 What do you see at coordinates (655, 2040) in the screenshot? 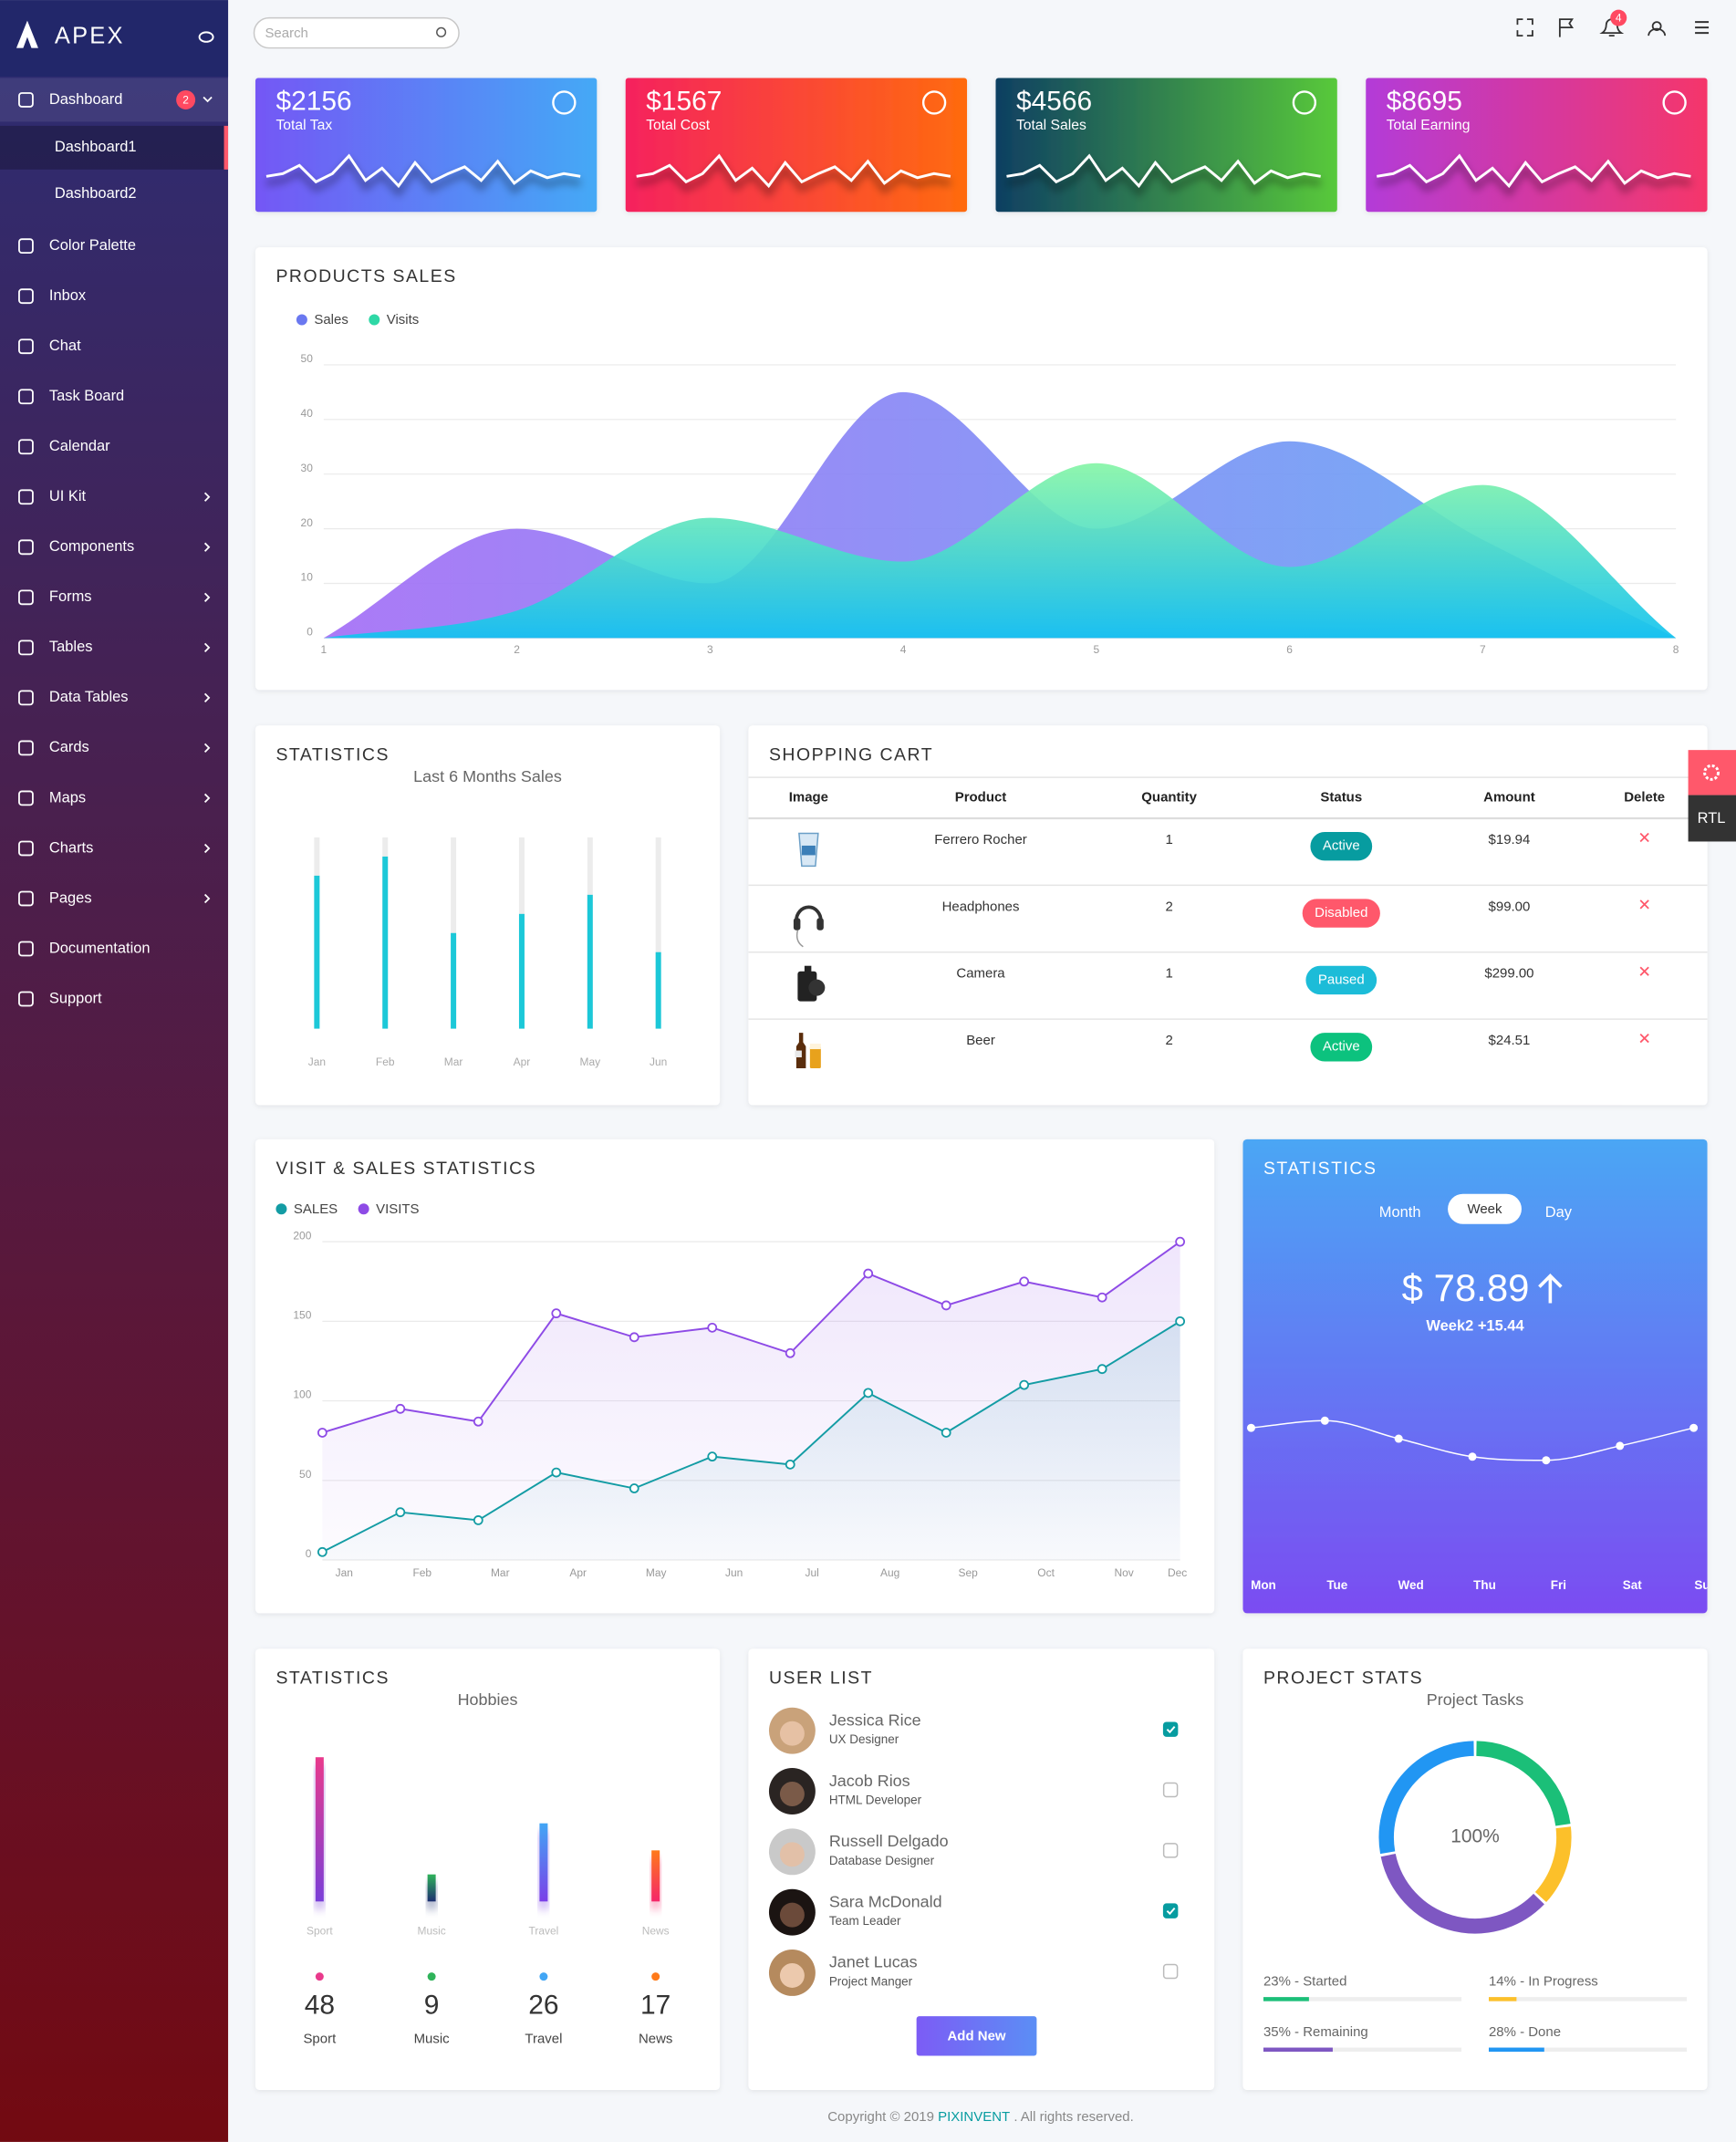
I see `total-label: News` at bounding box center [655, 2040].